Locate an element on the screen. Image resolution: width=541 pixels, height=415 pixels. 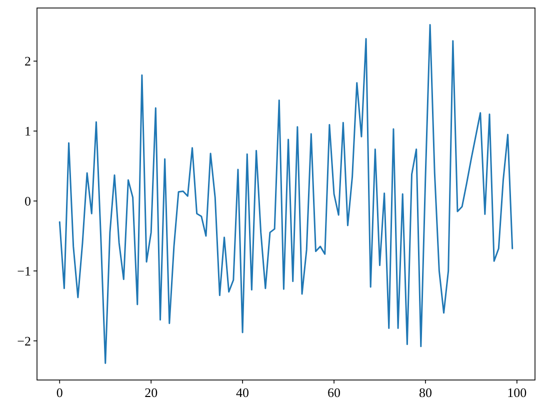
y-tick-label: 0 is located at coordinates (27, 201).